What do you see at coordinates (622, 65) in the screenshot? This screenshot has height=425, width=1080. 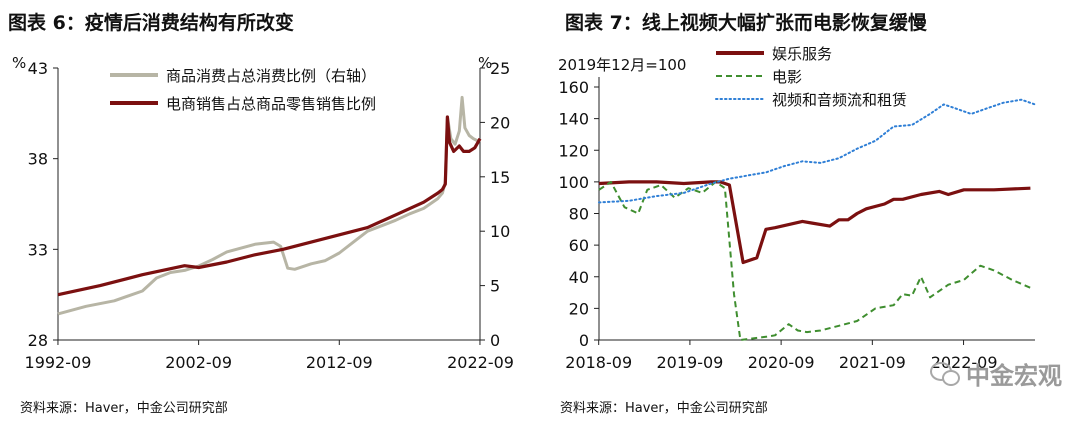 I see `chart-subtitle: 2019年12月=100` at bounding box center [622, 65].